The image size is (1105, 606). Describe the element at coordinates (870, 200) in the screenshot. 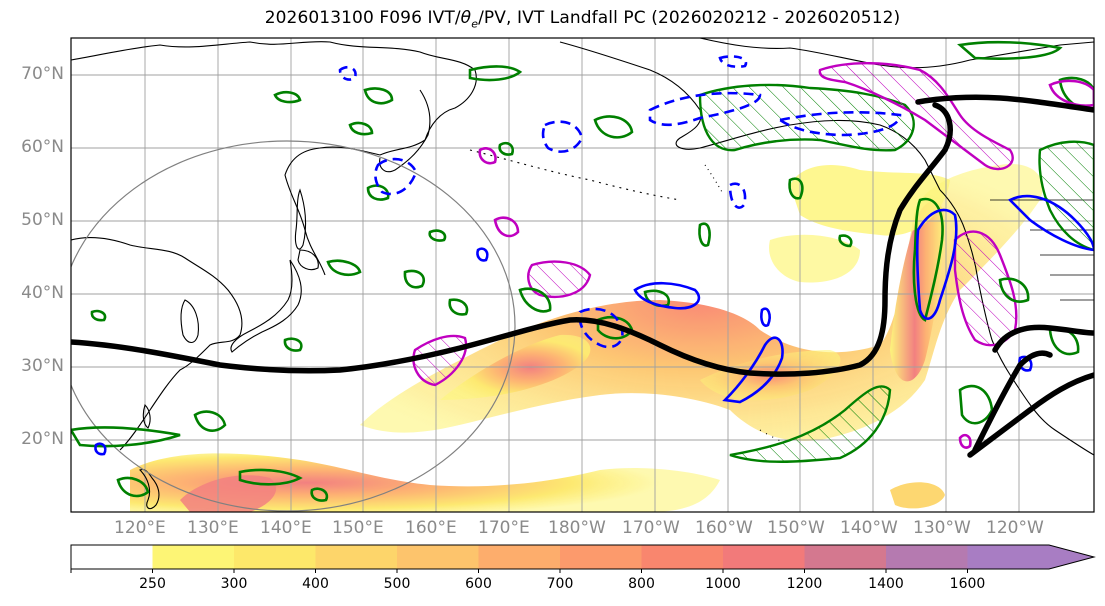

I see `ivt-north` at that location.